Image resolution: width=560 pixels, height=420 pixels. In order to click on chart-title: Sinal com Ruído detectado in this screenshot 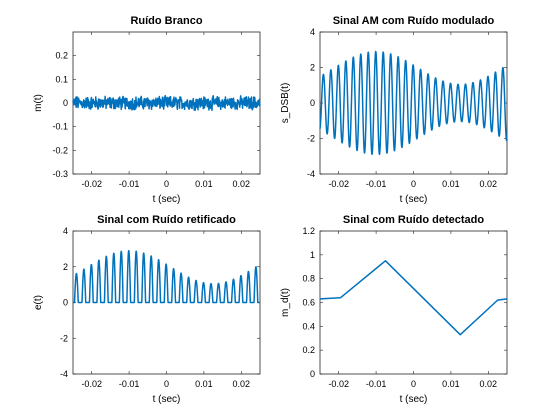, I will do `click(413, 220)`.